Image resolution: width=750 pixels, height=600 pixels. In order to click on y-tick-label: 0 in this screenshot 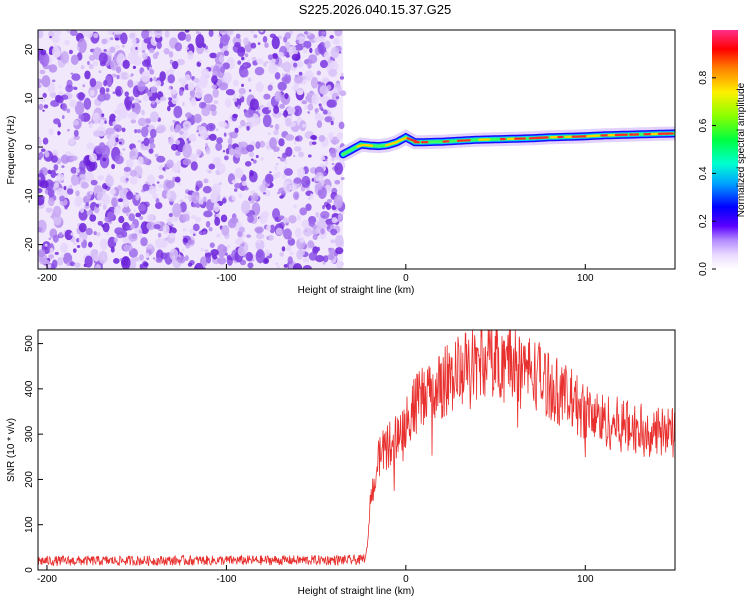, I will do `click(29, 147)`.